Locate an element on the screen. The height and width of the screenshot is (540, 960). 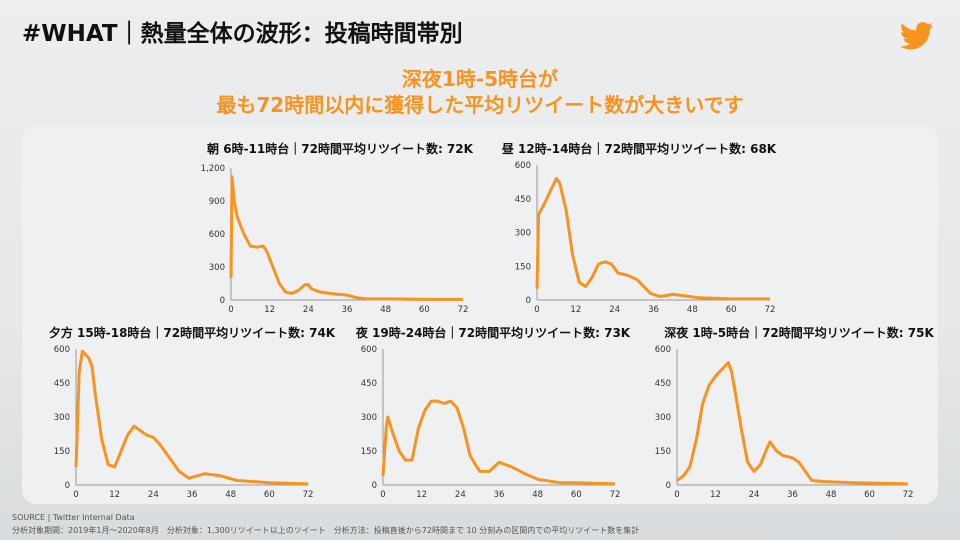
chart-title: 夕方 15時-18時台｜72時間平均リツイート数: 74K is located at coordinates (192, 332).